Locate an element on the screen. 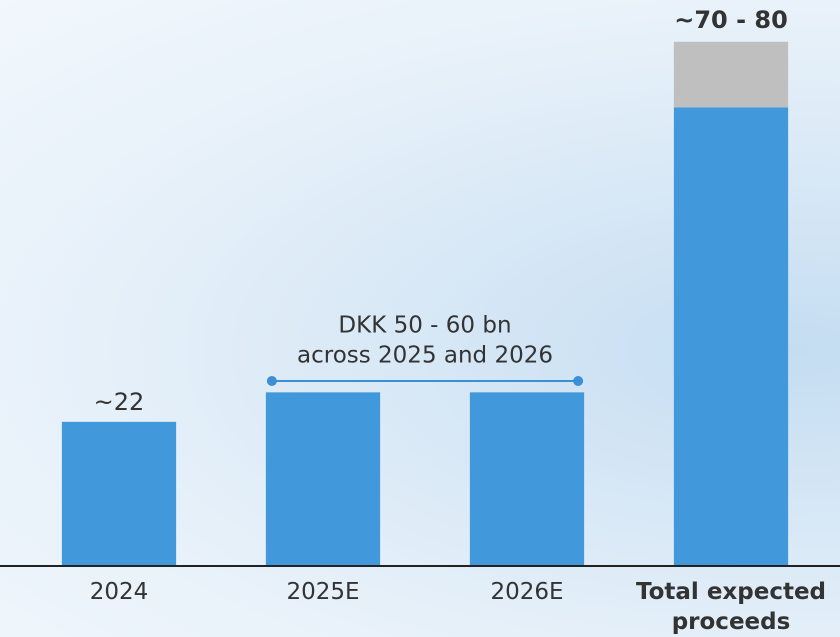  total-label: ~70 - 80 is located at coordinates (731, 20).